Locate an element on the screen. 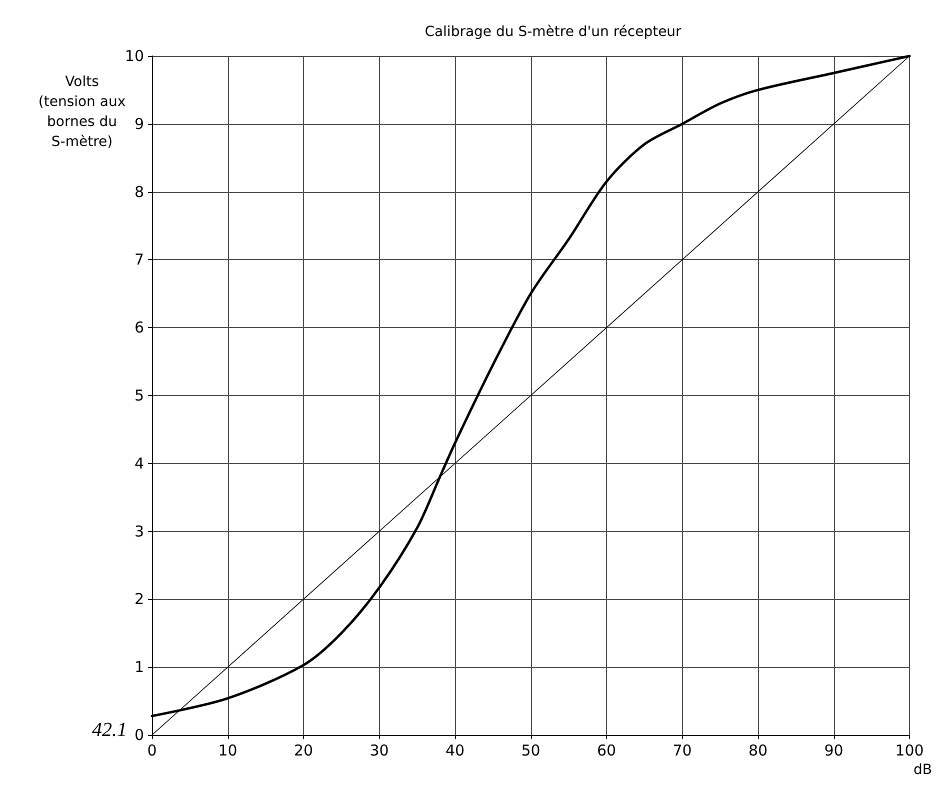  x-tick-label: 30 is located at coordinates (379, 751).